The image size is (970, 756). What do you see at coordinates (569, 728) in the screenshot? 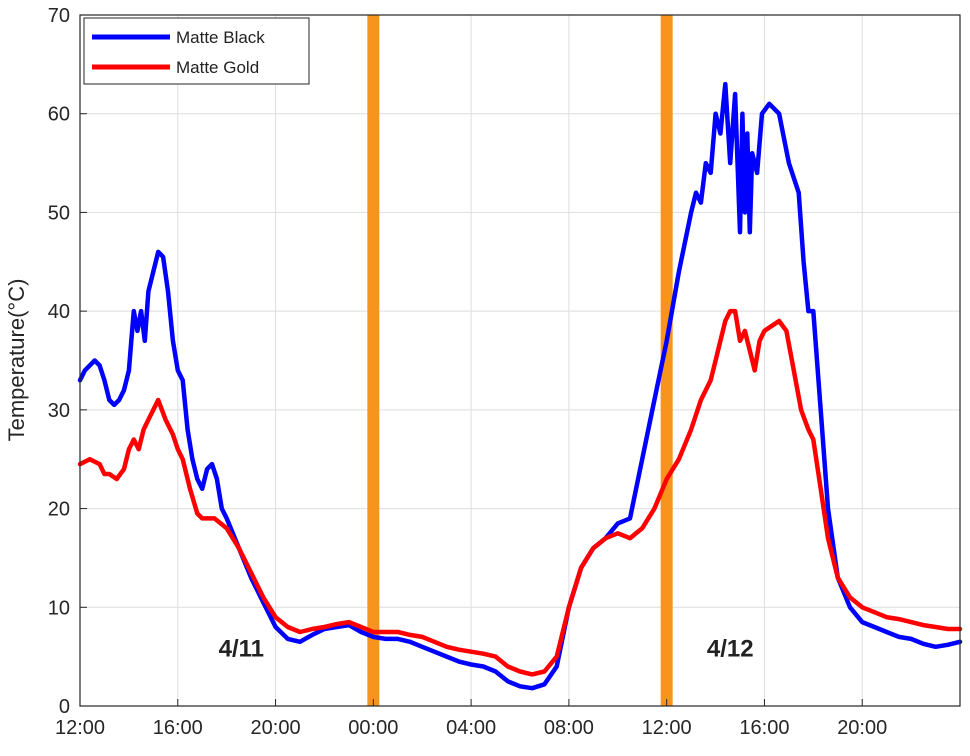
I see `x-tick-label: 08:00` at bounding box center [569, 728].